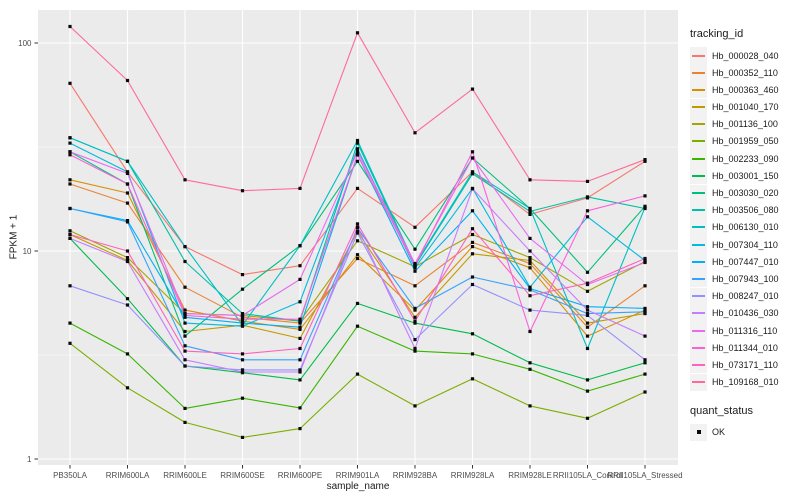  I want to click on legend-entry: Hb_003001_150, so click(744, 176).